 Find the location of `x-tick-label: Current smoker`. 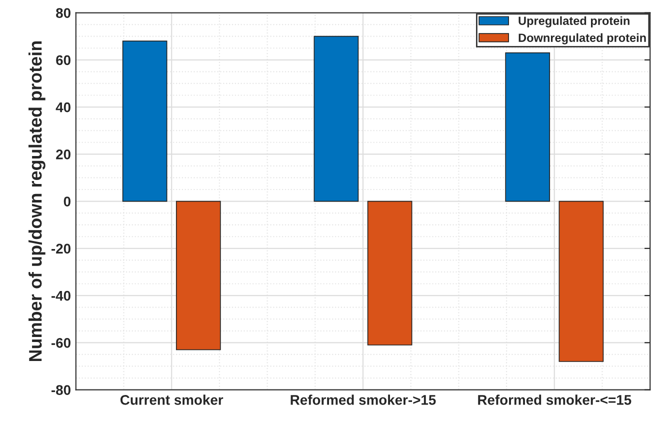

x-tick-label: Current smoker is located at coordinates (172, 399).